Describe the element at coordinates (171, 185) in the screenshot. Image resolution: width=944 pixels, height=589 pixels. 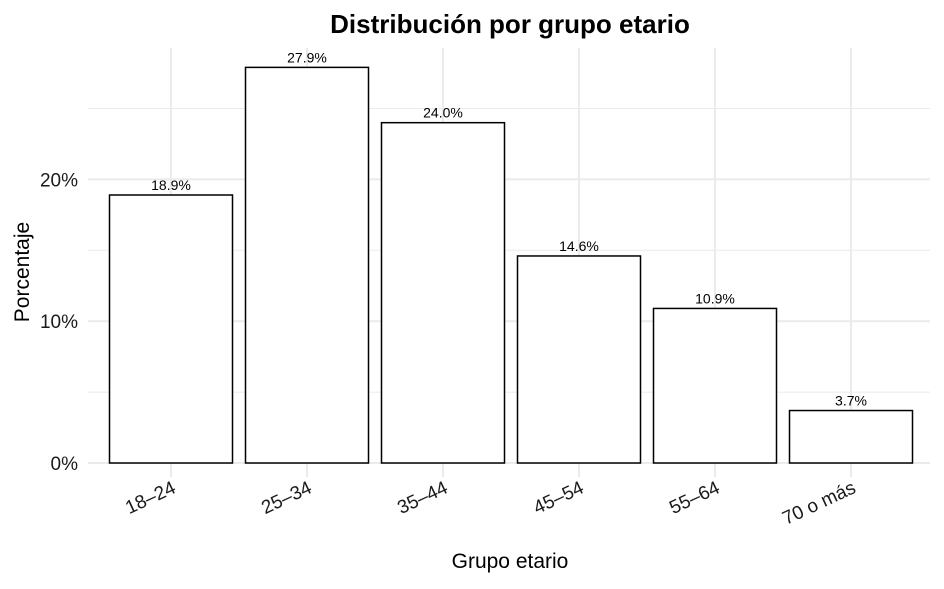
I see `bar-value-label: 18.9%` at that location.